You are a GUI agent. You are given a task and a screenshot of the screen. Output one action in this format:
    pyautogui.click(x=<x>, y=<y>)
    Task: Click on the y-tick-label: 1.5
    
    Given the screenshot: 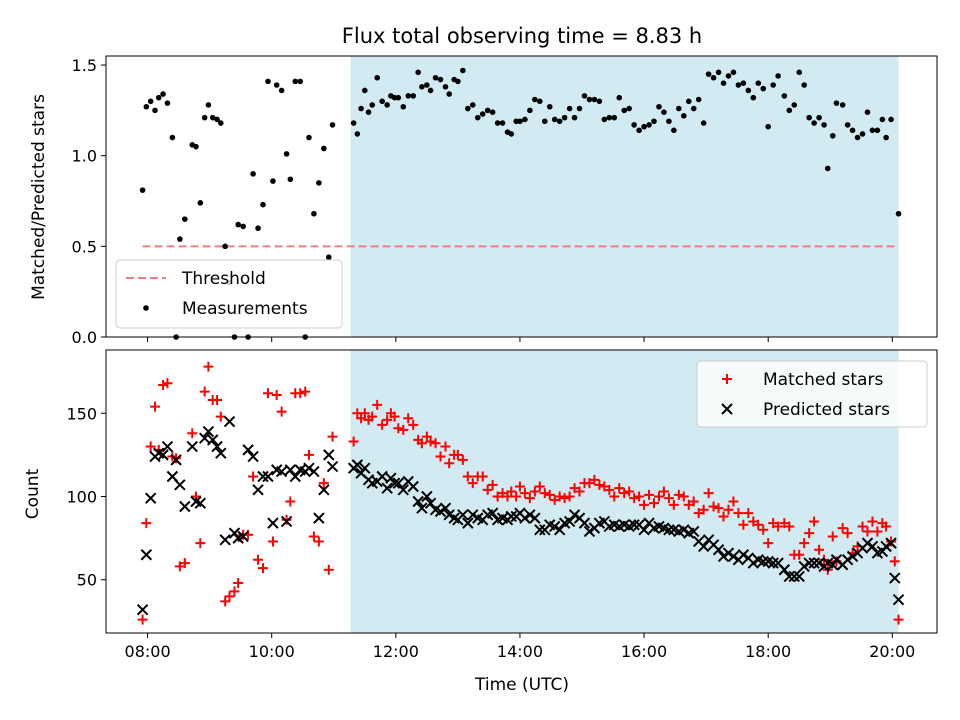 What is the action you would take?
    pyautogui.click(x=84, y=65)
    